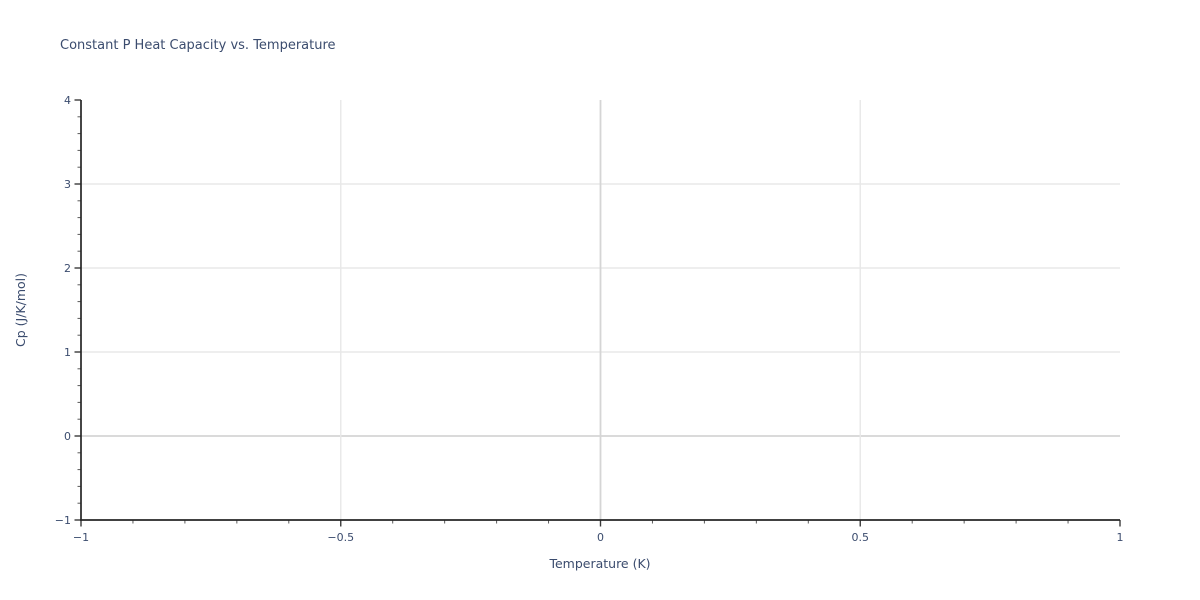 The width and height of the screenshot is (1200, 600). I want to click on y-tick-label: 2, so click(67, 268).